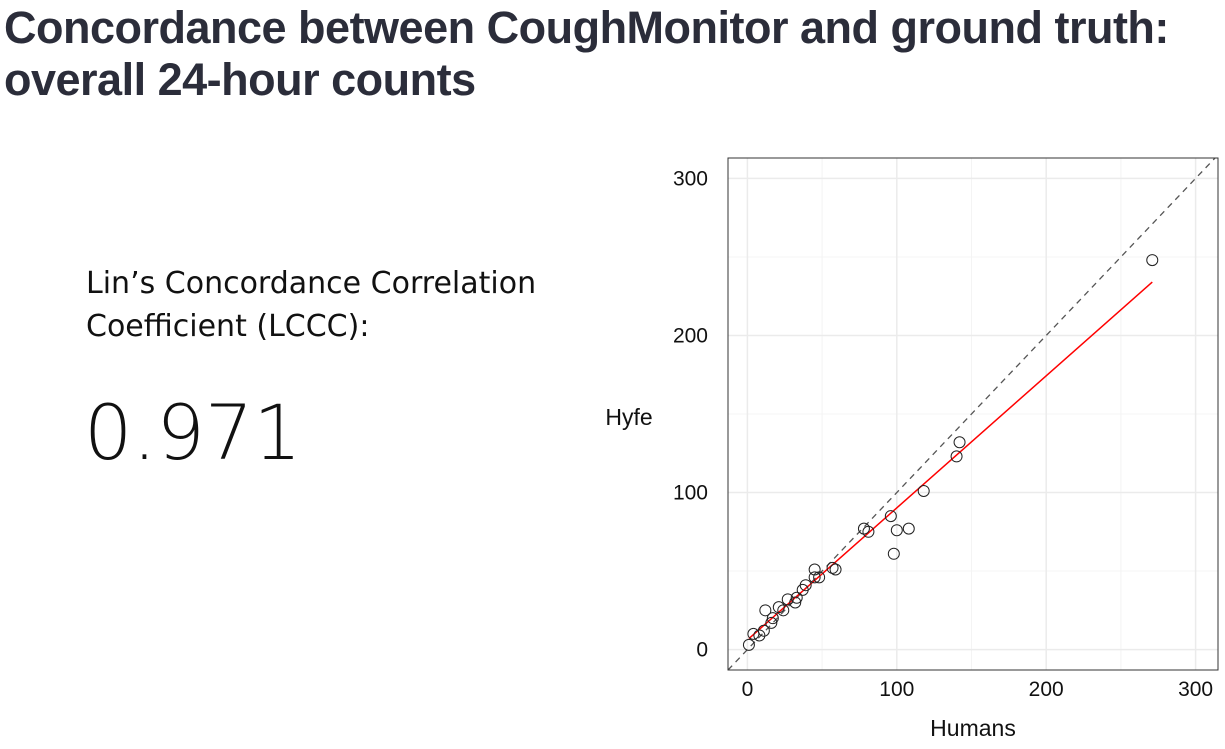 Image resolution: width=1225 pixels, height=749 pixels. Describe the element at coordinates (702, 650) in the screenshot. I see `y-tick-label: 0` at that location.